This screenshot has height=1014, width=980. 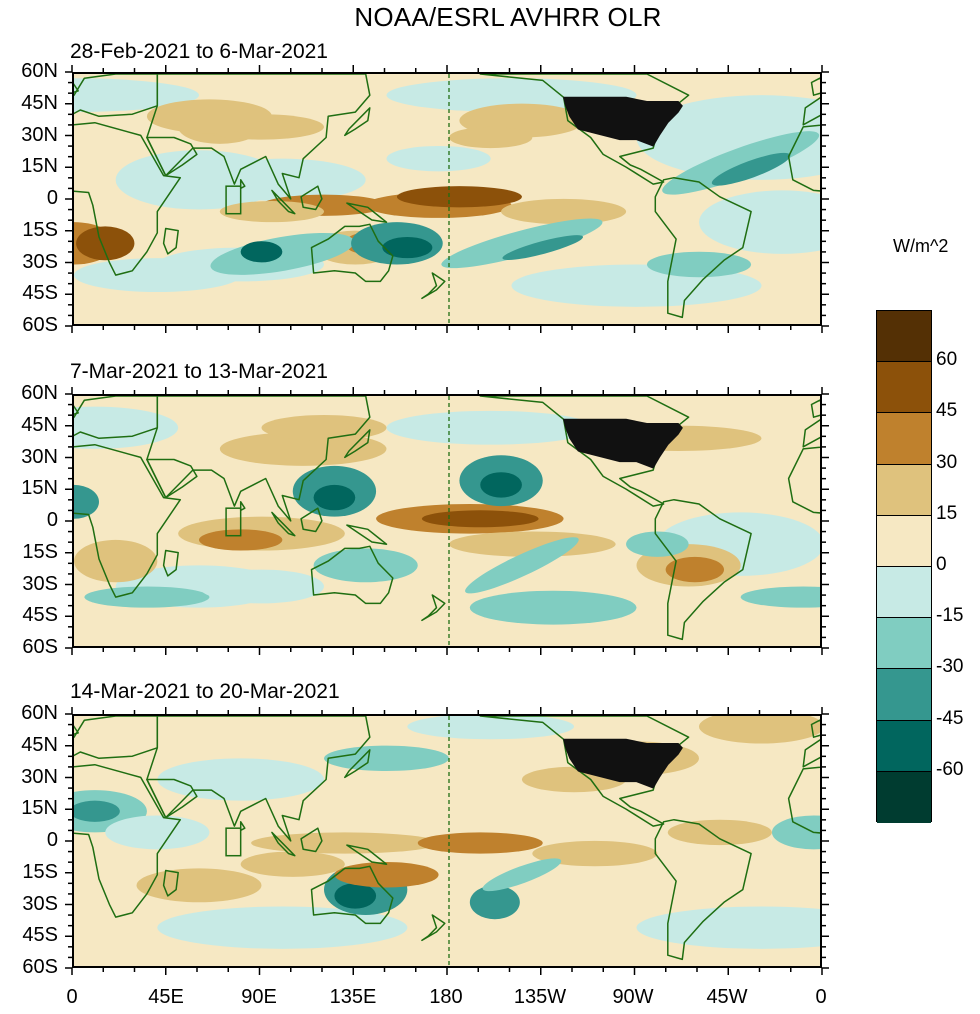 What do you see at coordinates (947, 411) in the screenshot?
I see `legend-tick-label: 45` at bounding box center [947, 411].